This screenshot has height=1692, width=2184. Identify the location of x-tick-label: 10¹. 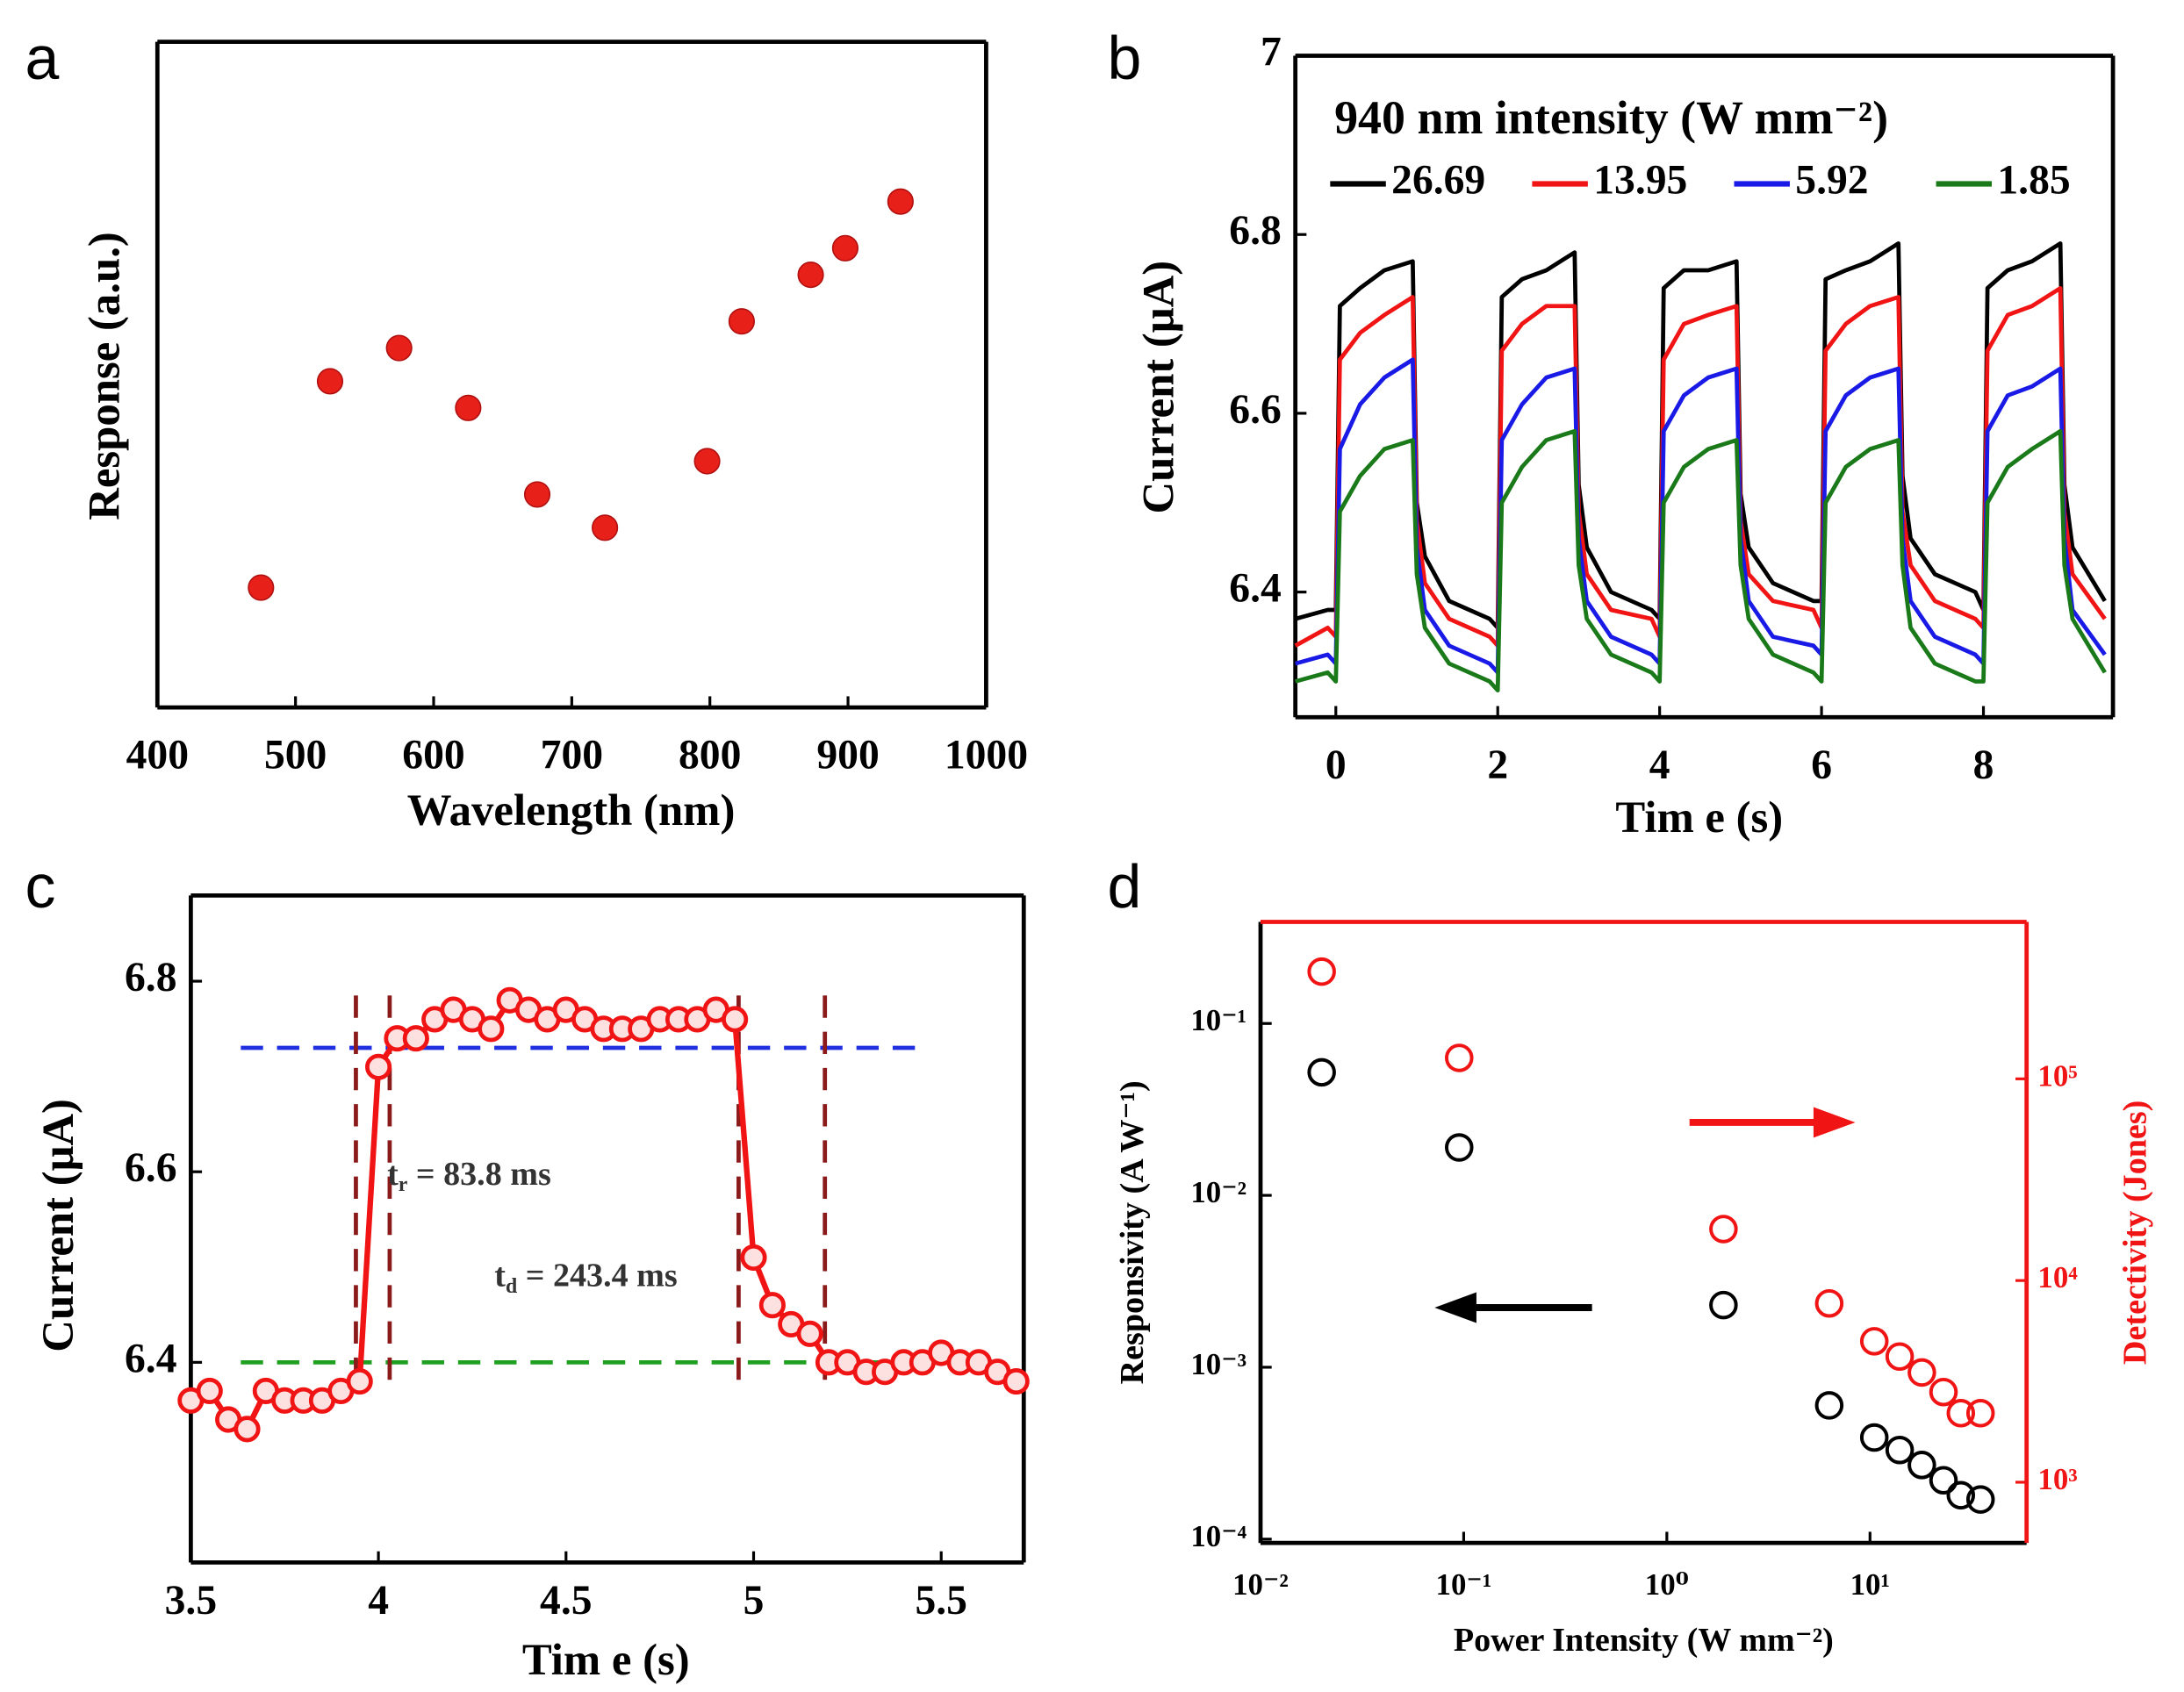
(1870, 1584).